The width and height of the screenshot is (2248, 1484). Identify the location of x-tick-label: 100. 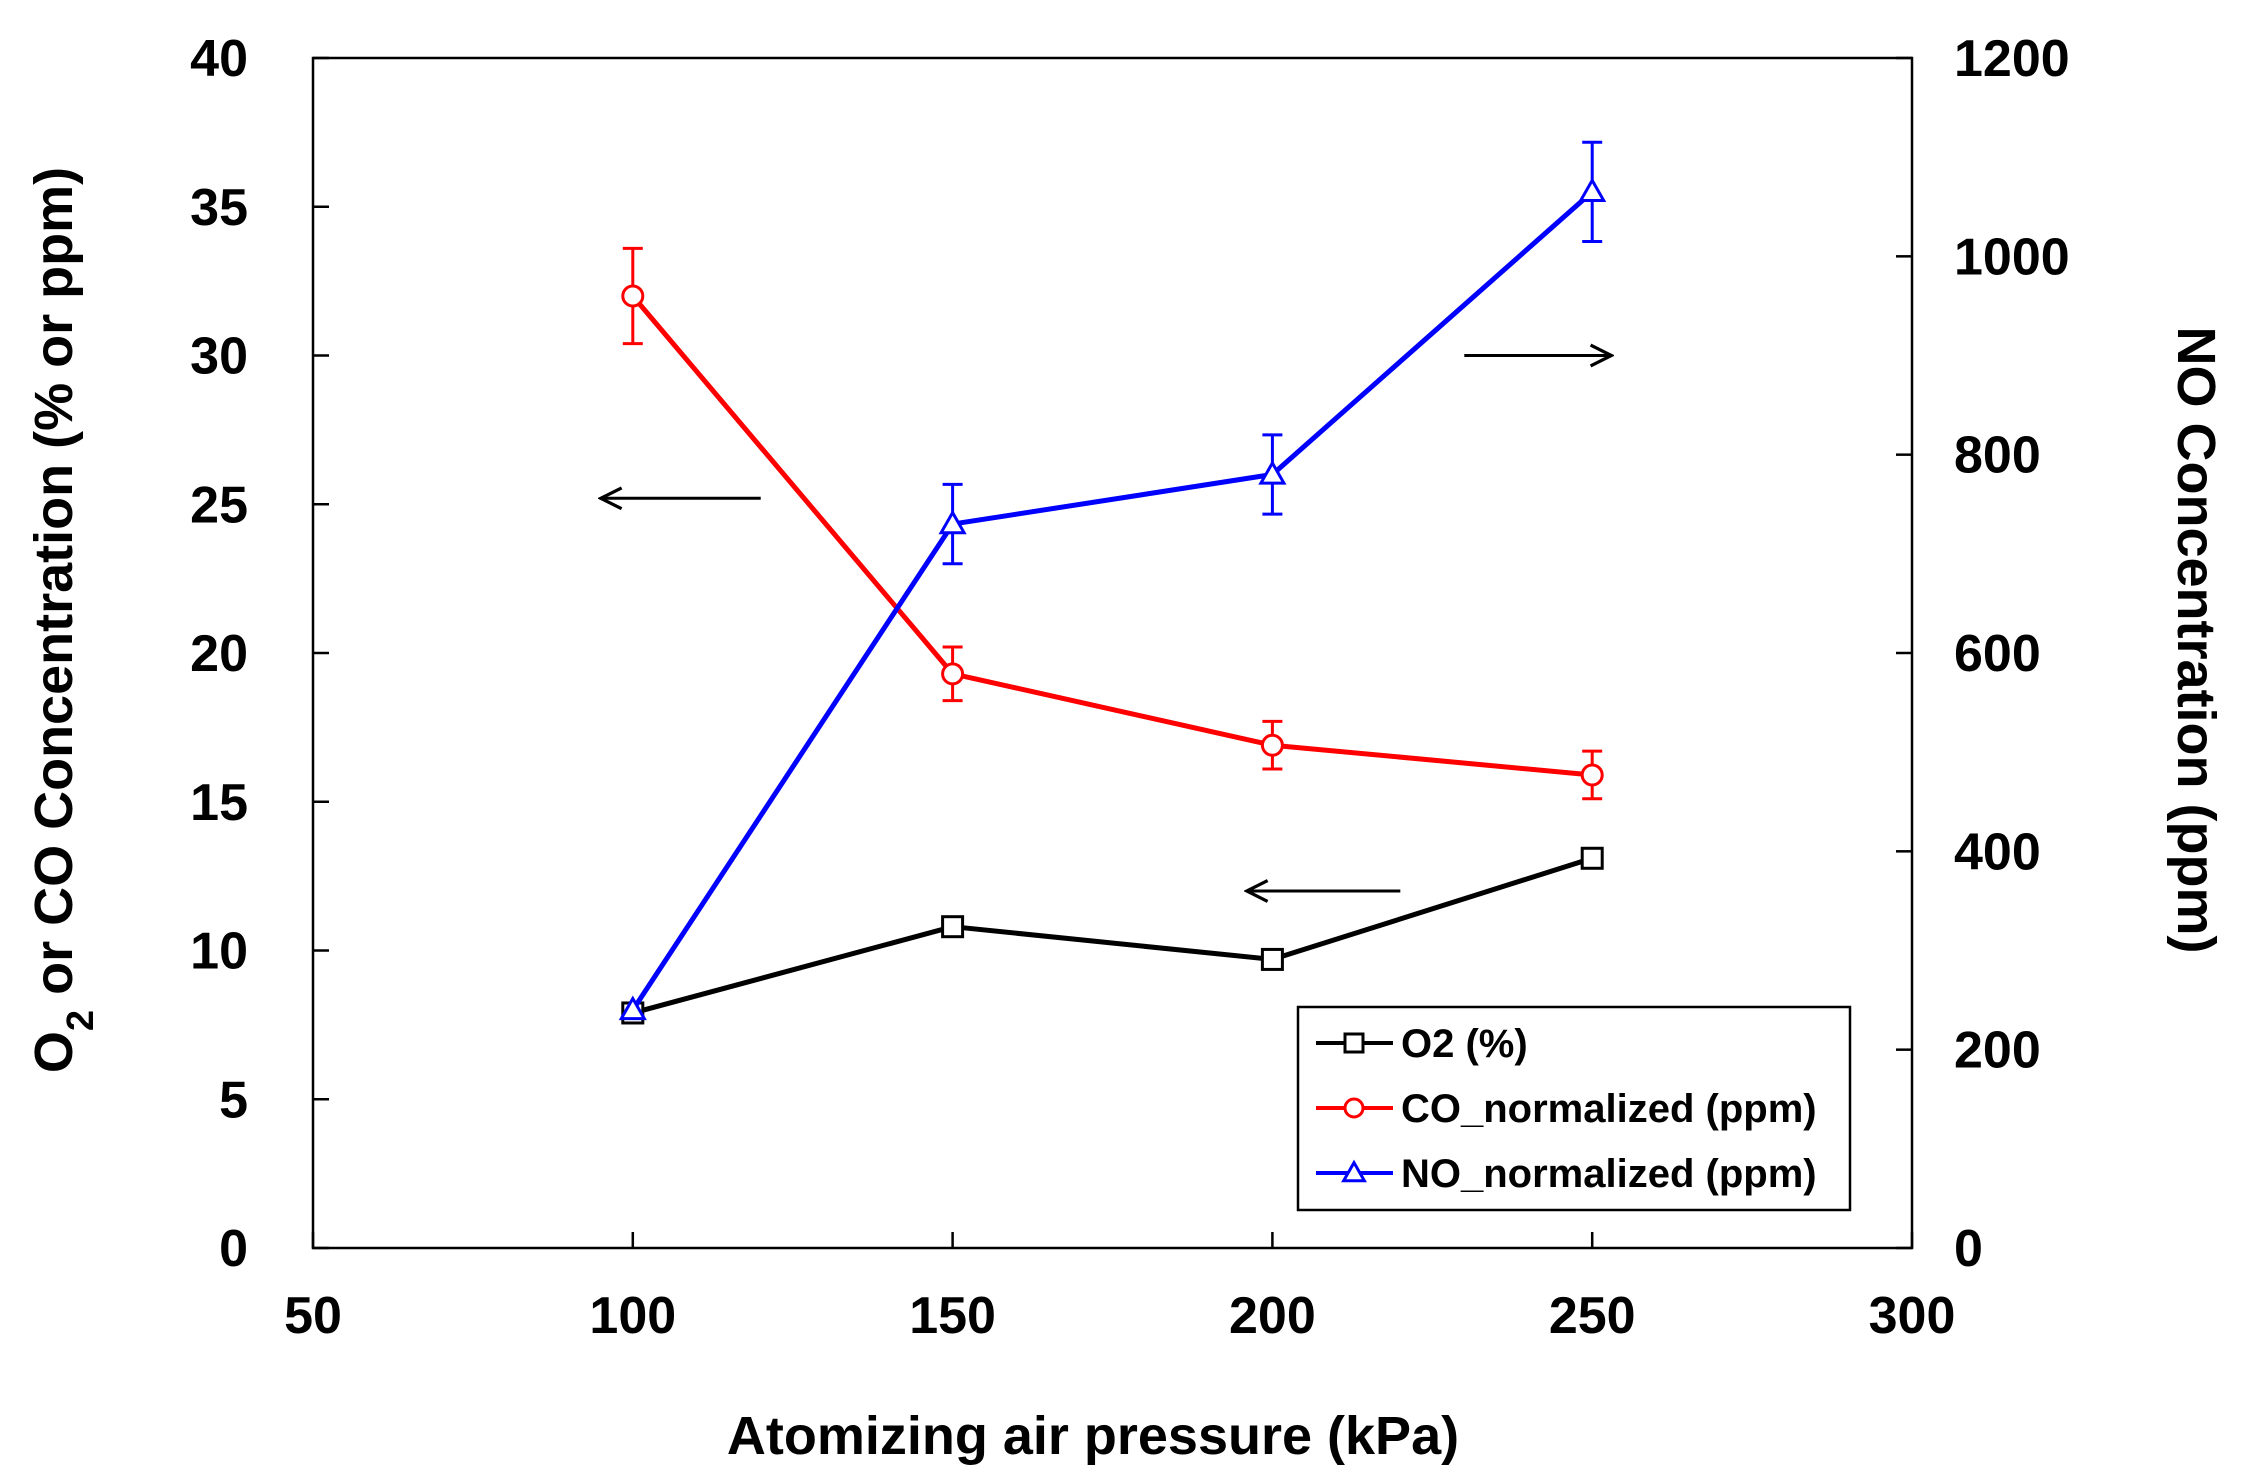
(632, 1316).